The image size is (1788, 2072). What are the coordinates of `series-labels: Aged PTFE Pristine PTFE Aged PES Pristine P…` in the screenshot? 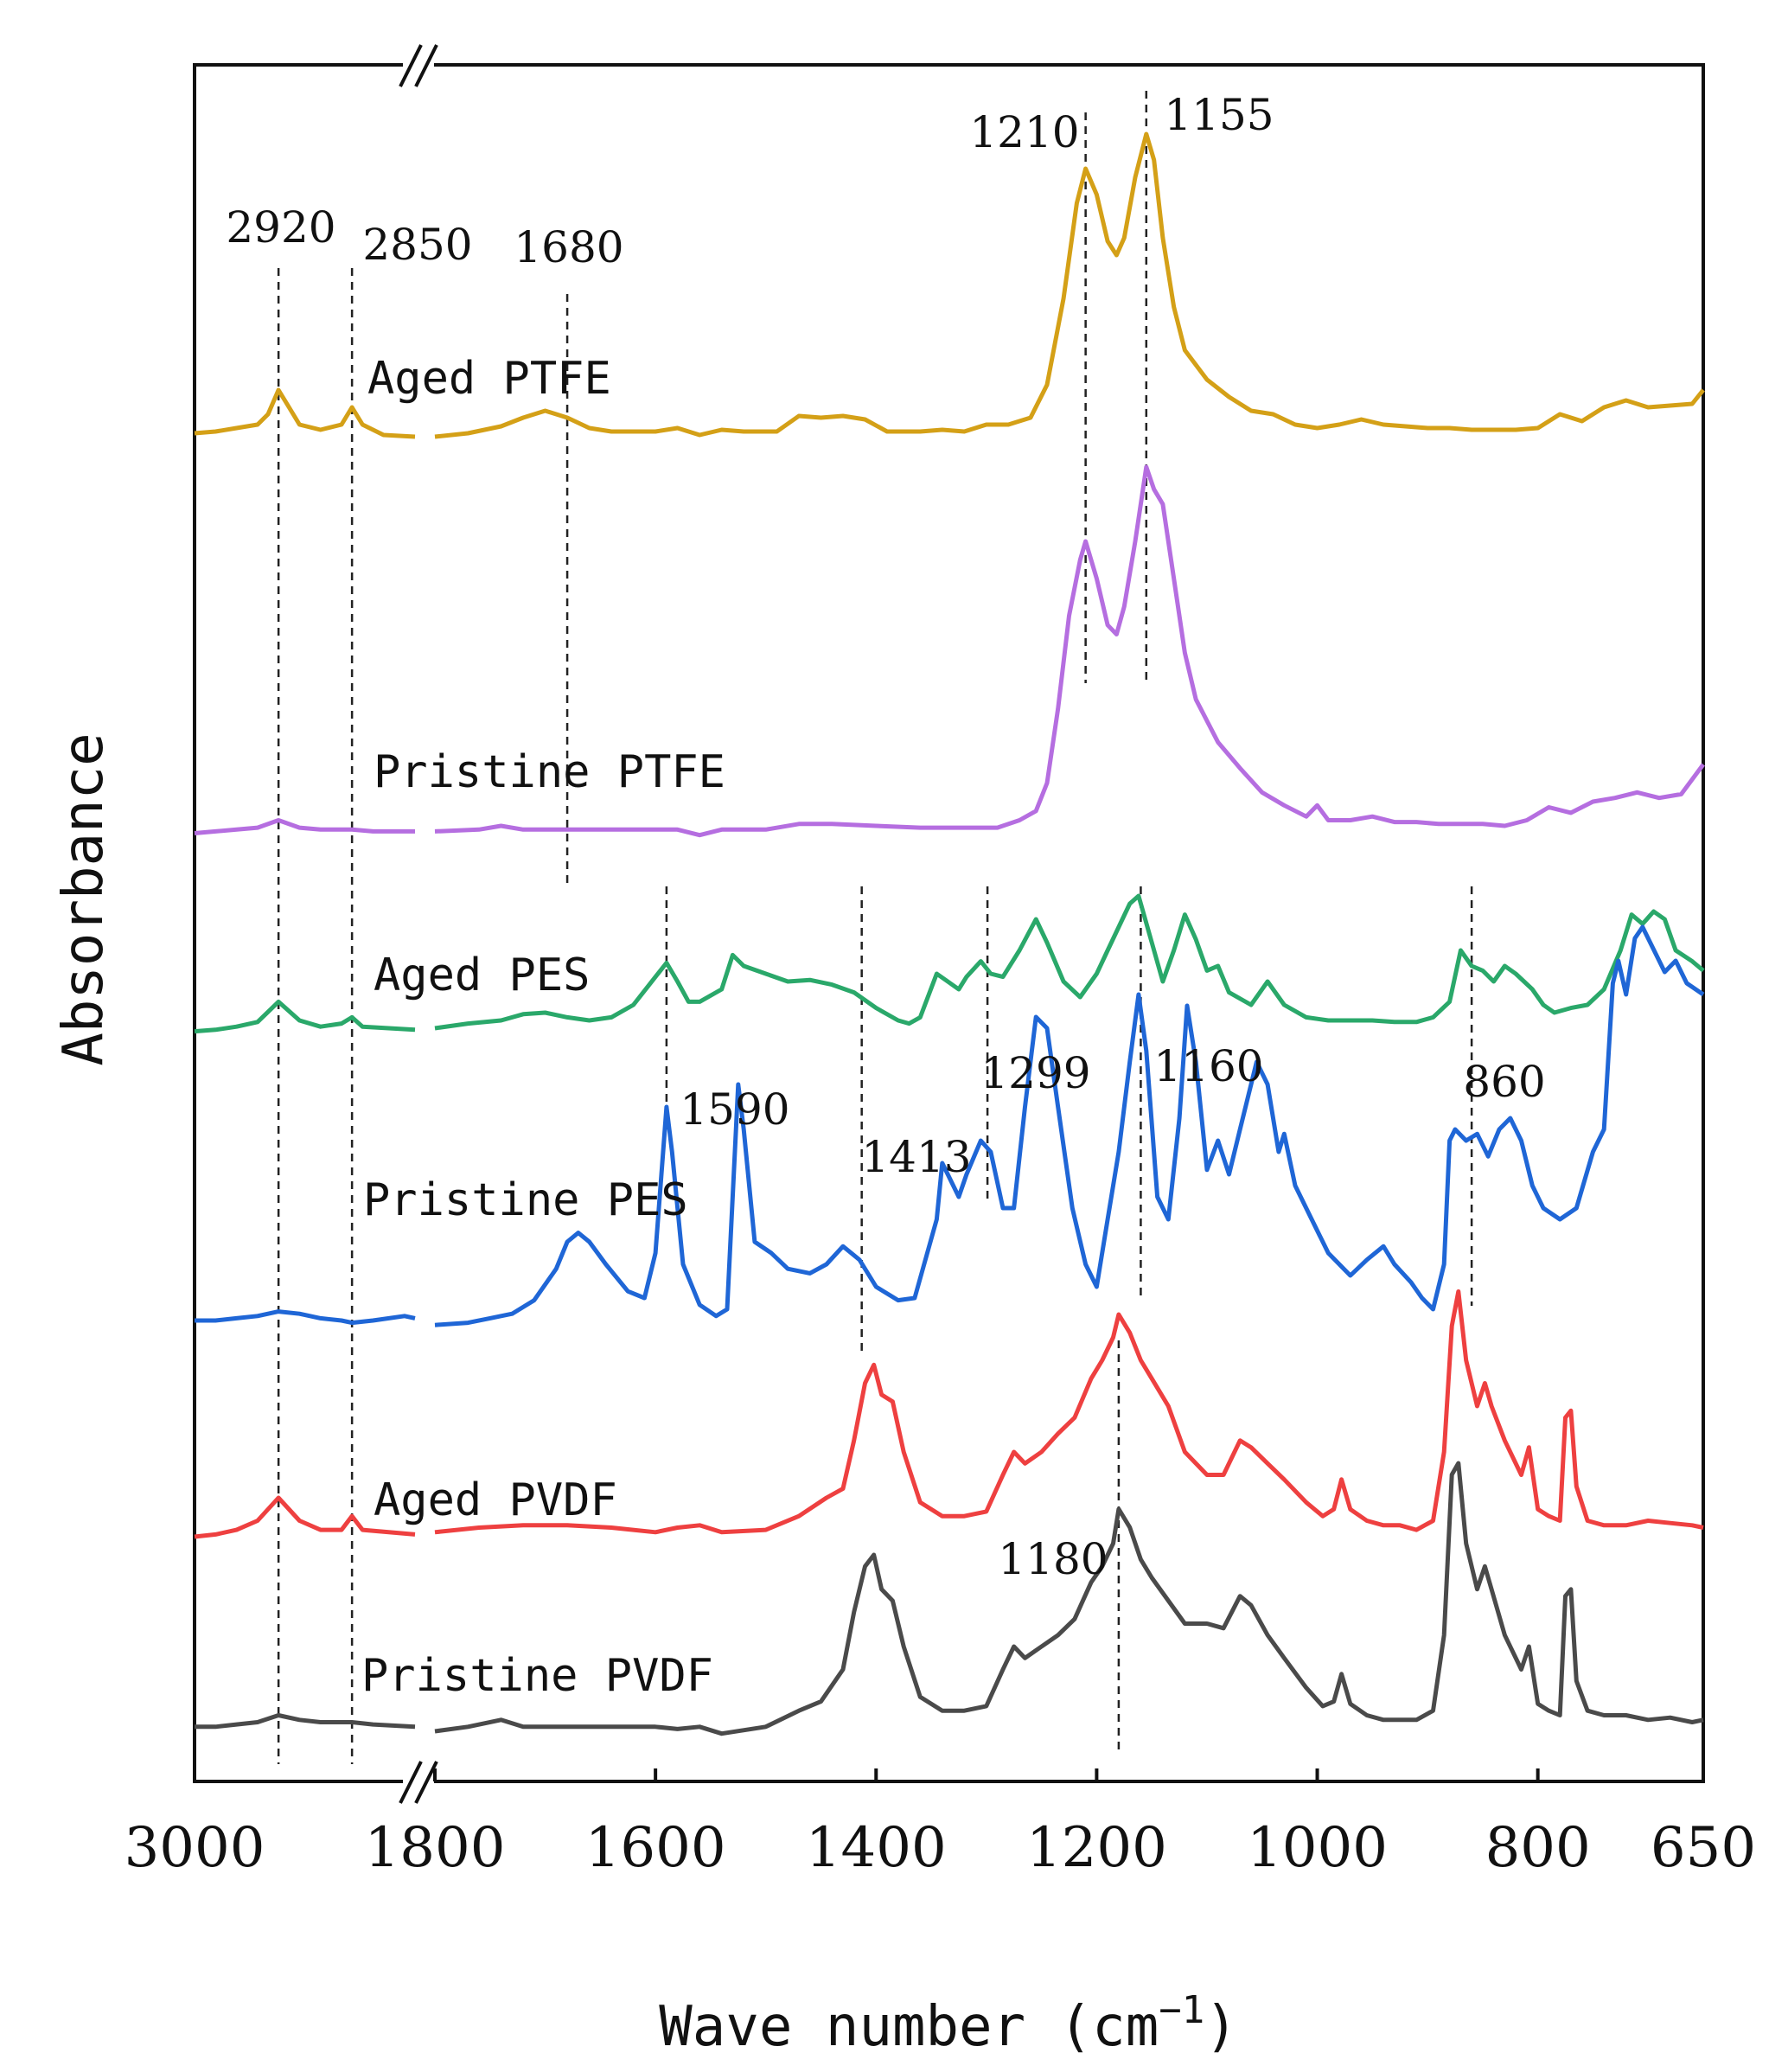 It's located at (543, 1027).